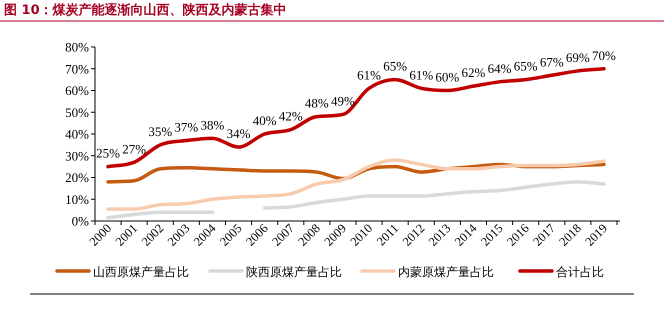 This screenshot has width=664, height=334. I want to click on data-label: 34%, so click(238, 134).